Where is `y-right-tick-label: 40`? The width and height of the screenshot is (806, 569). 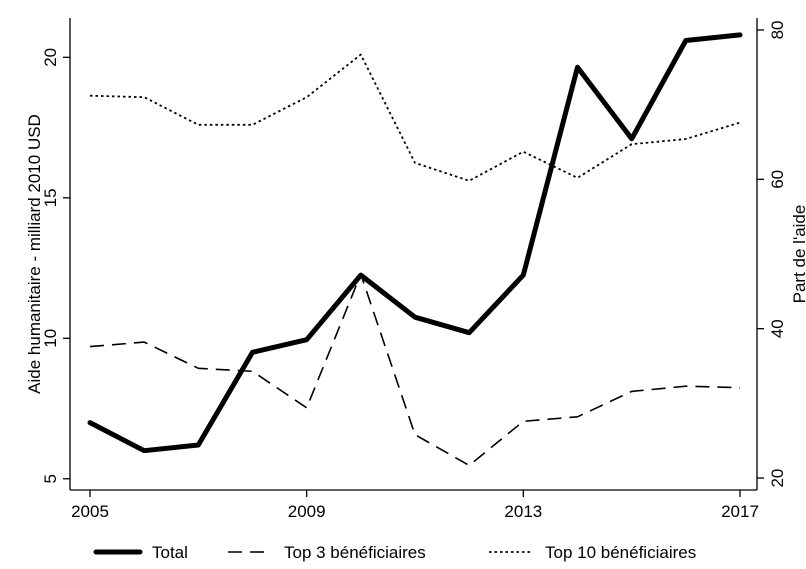
y-right-tick-label: 40 is located at coordinates (777, 328).